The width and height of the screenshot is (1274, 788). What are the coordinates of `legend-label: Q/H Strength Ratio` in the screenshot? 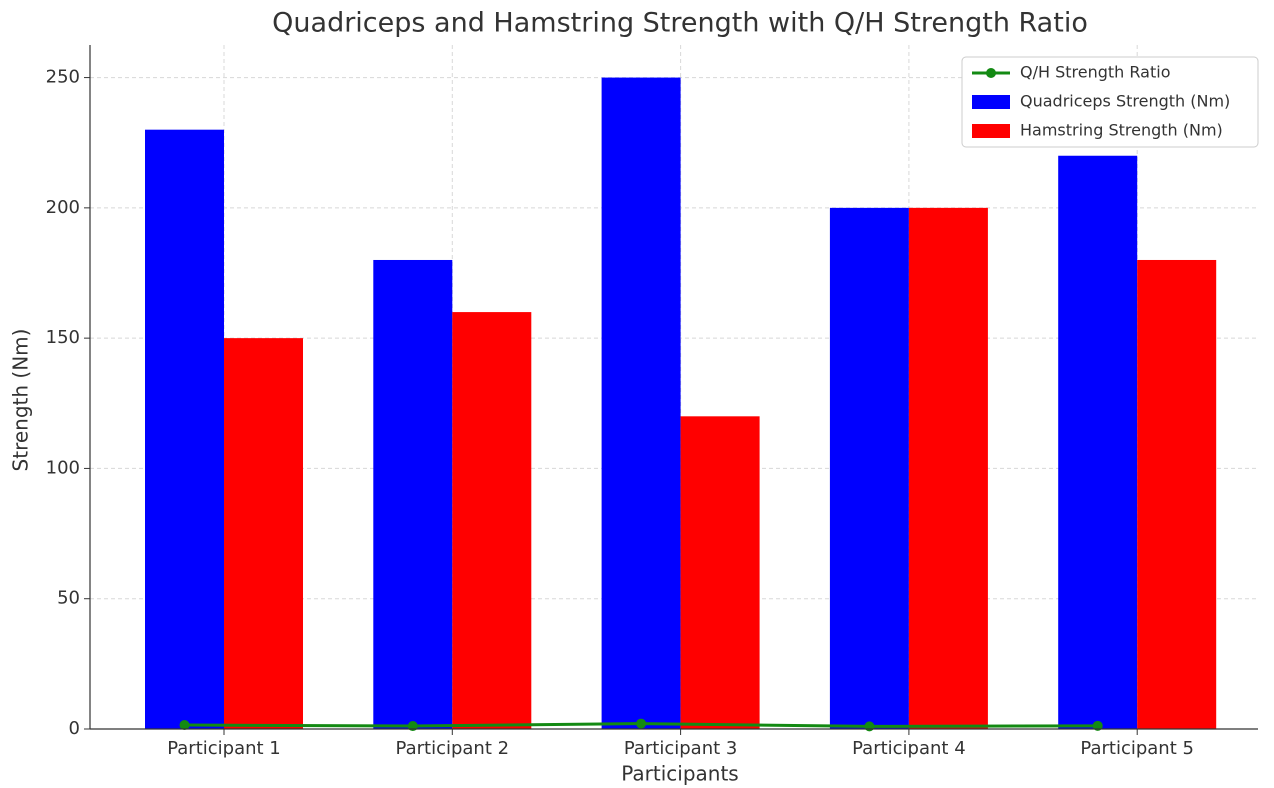 It's located at (1095, 72).